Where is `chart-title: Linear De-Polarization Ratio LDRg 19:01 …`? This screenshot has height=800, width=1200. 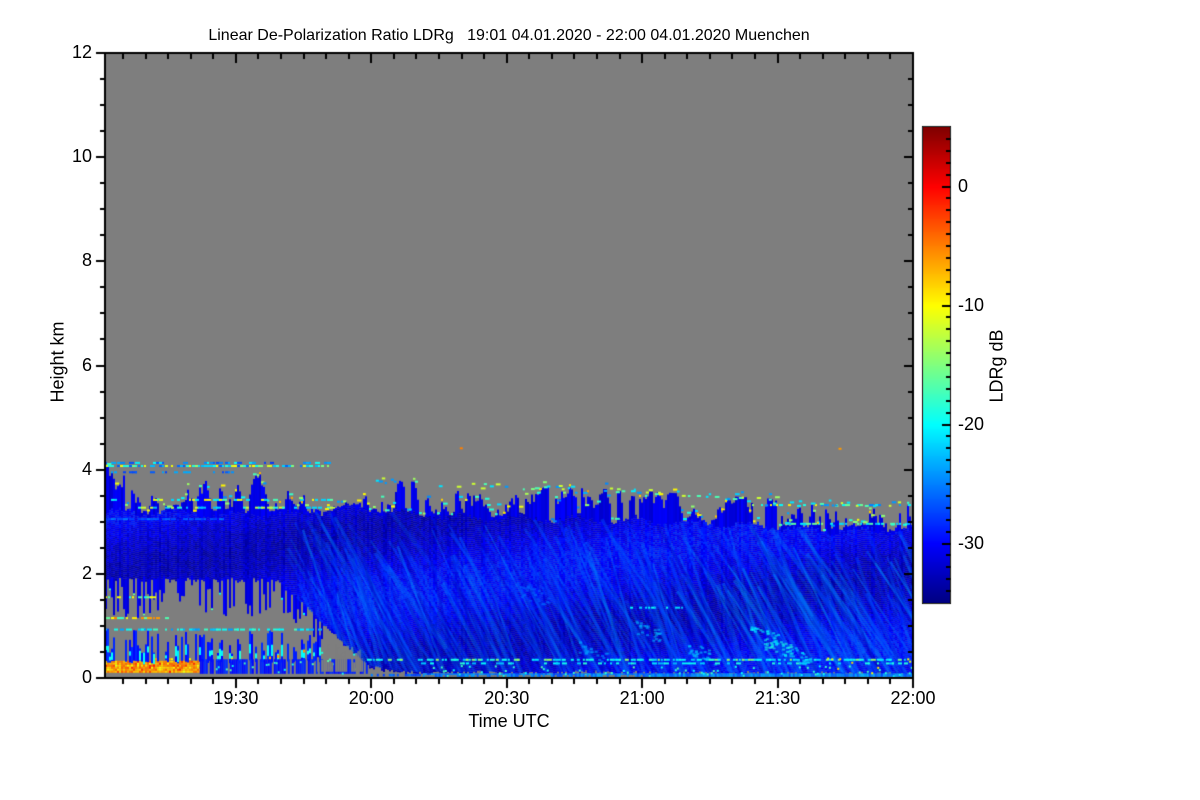
chart-title: Linear De-Polarization Ratio LDRg 19:01 … is located at coordinates (509, 35).